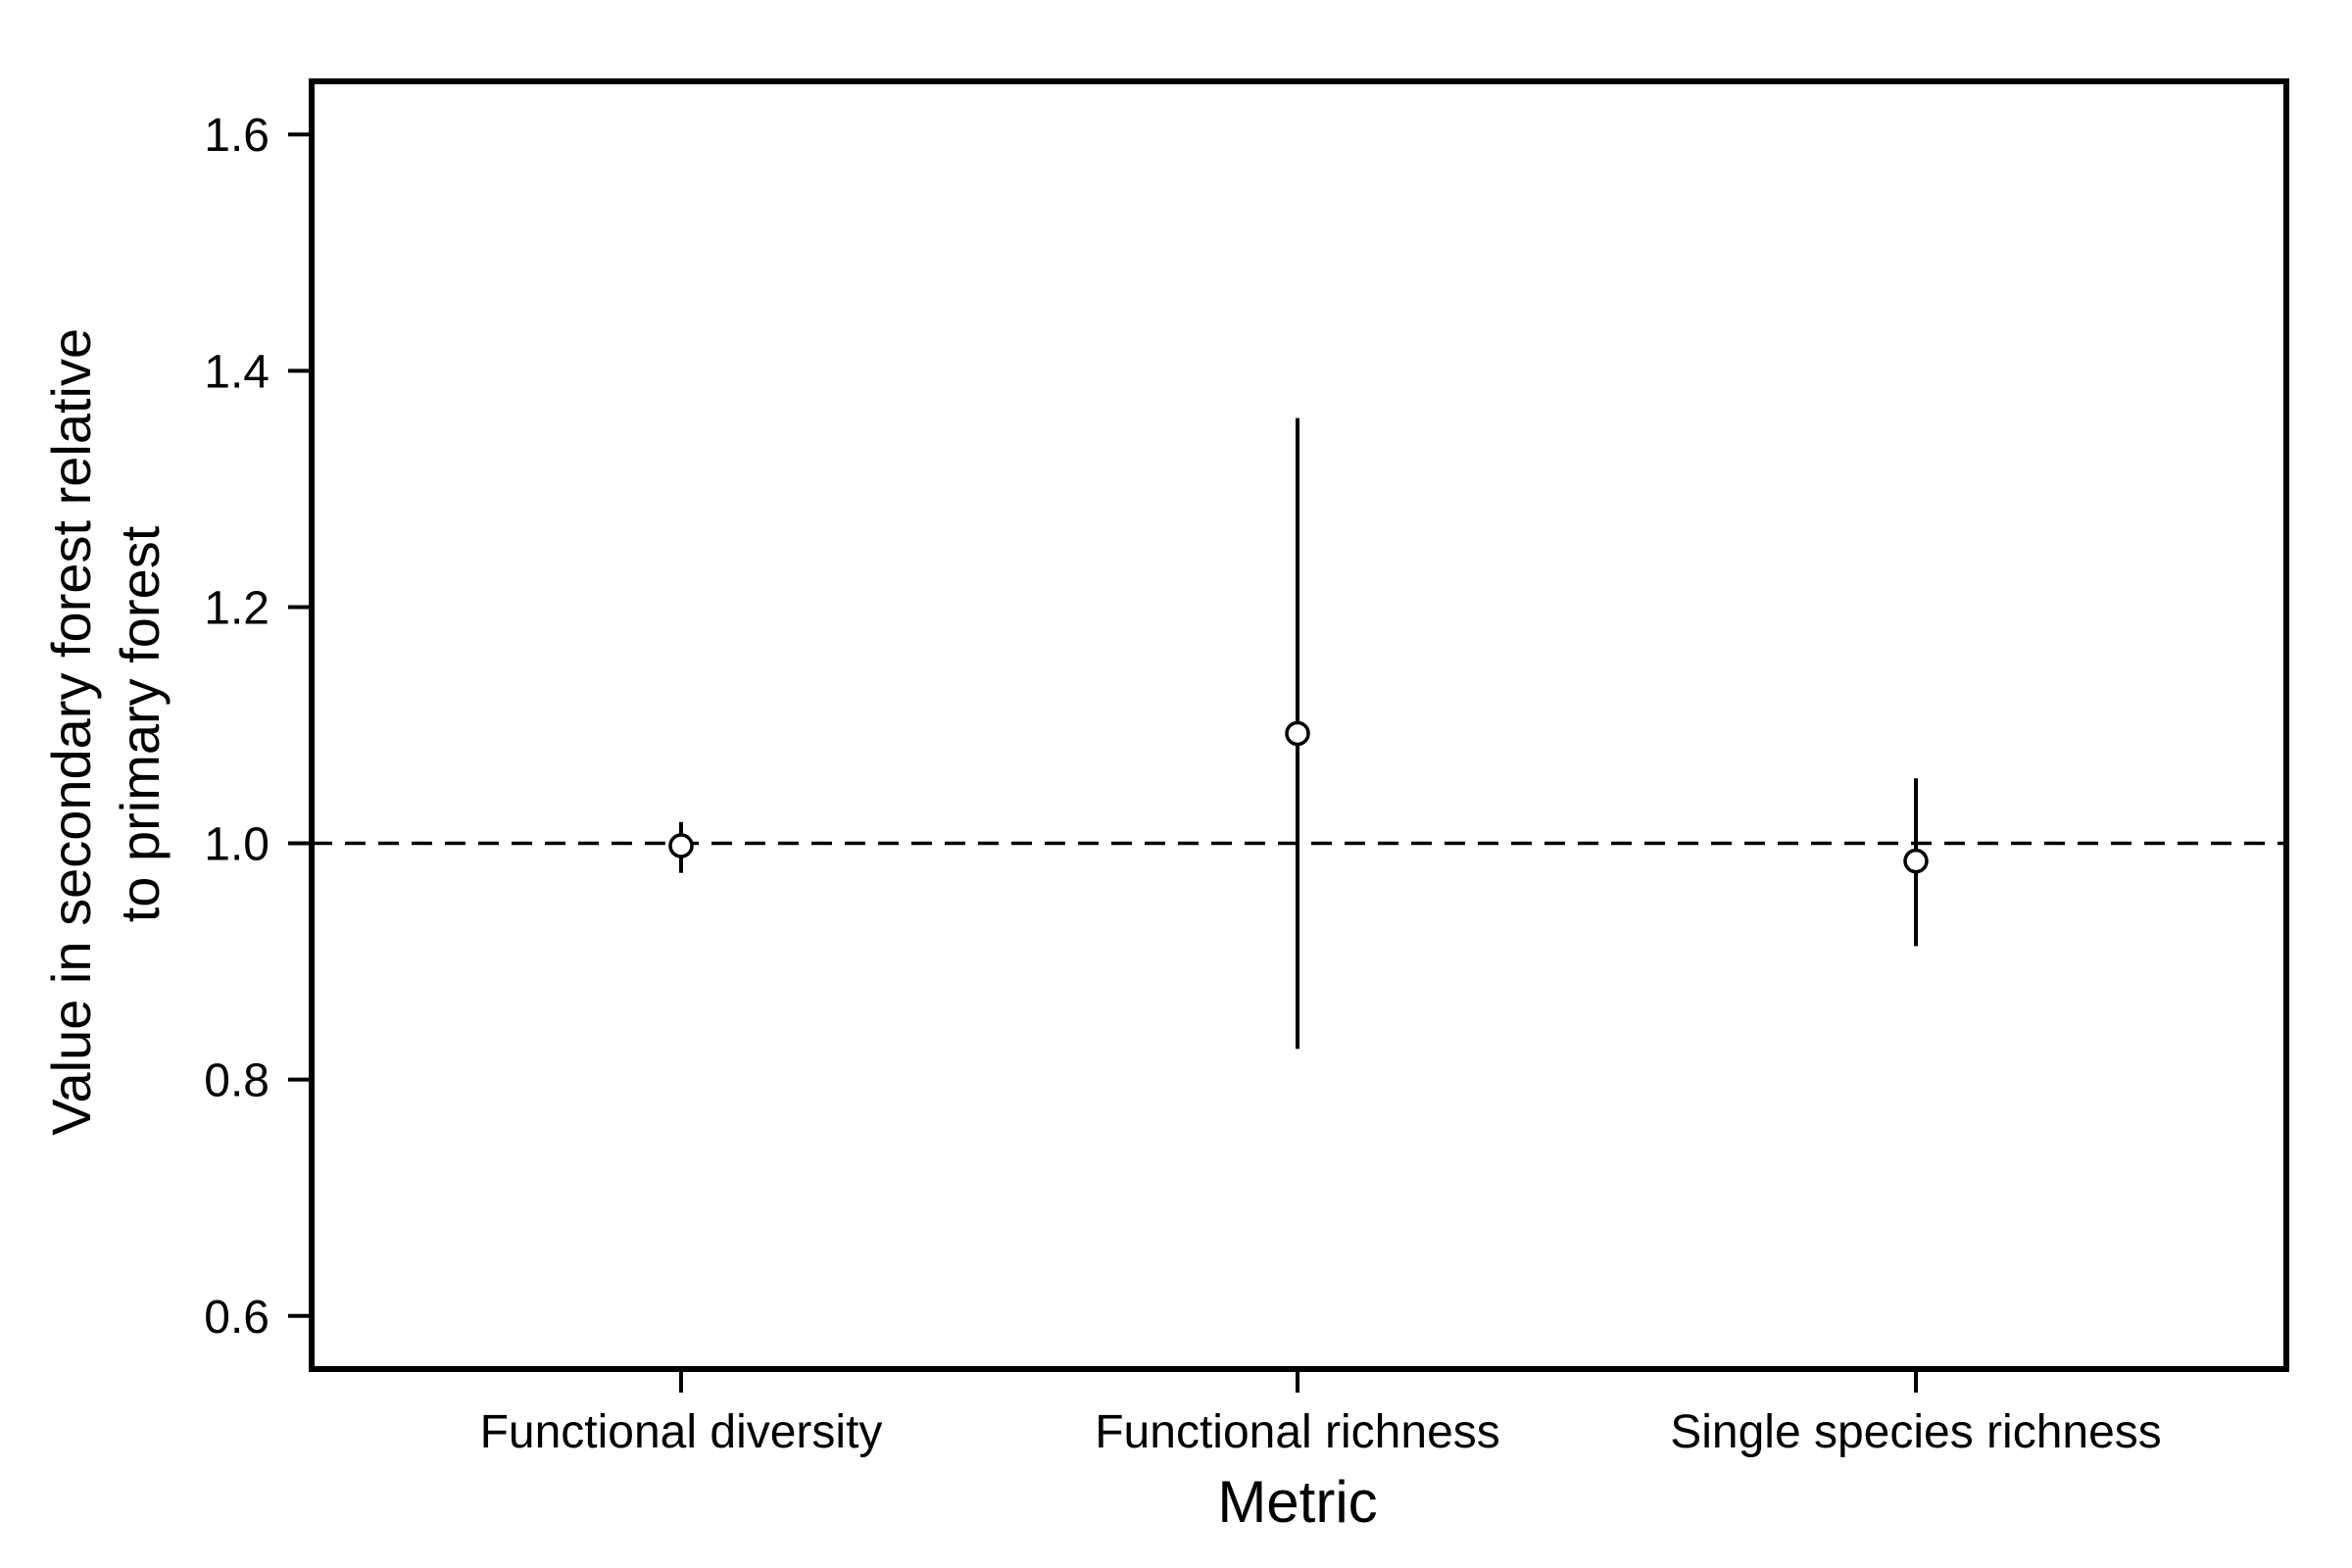 The width and height of the screenshot is (2352, 1568). I want to click on y-tick-label: 1.2, so click(237, 608).